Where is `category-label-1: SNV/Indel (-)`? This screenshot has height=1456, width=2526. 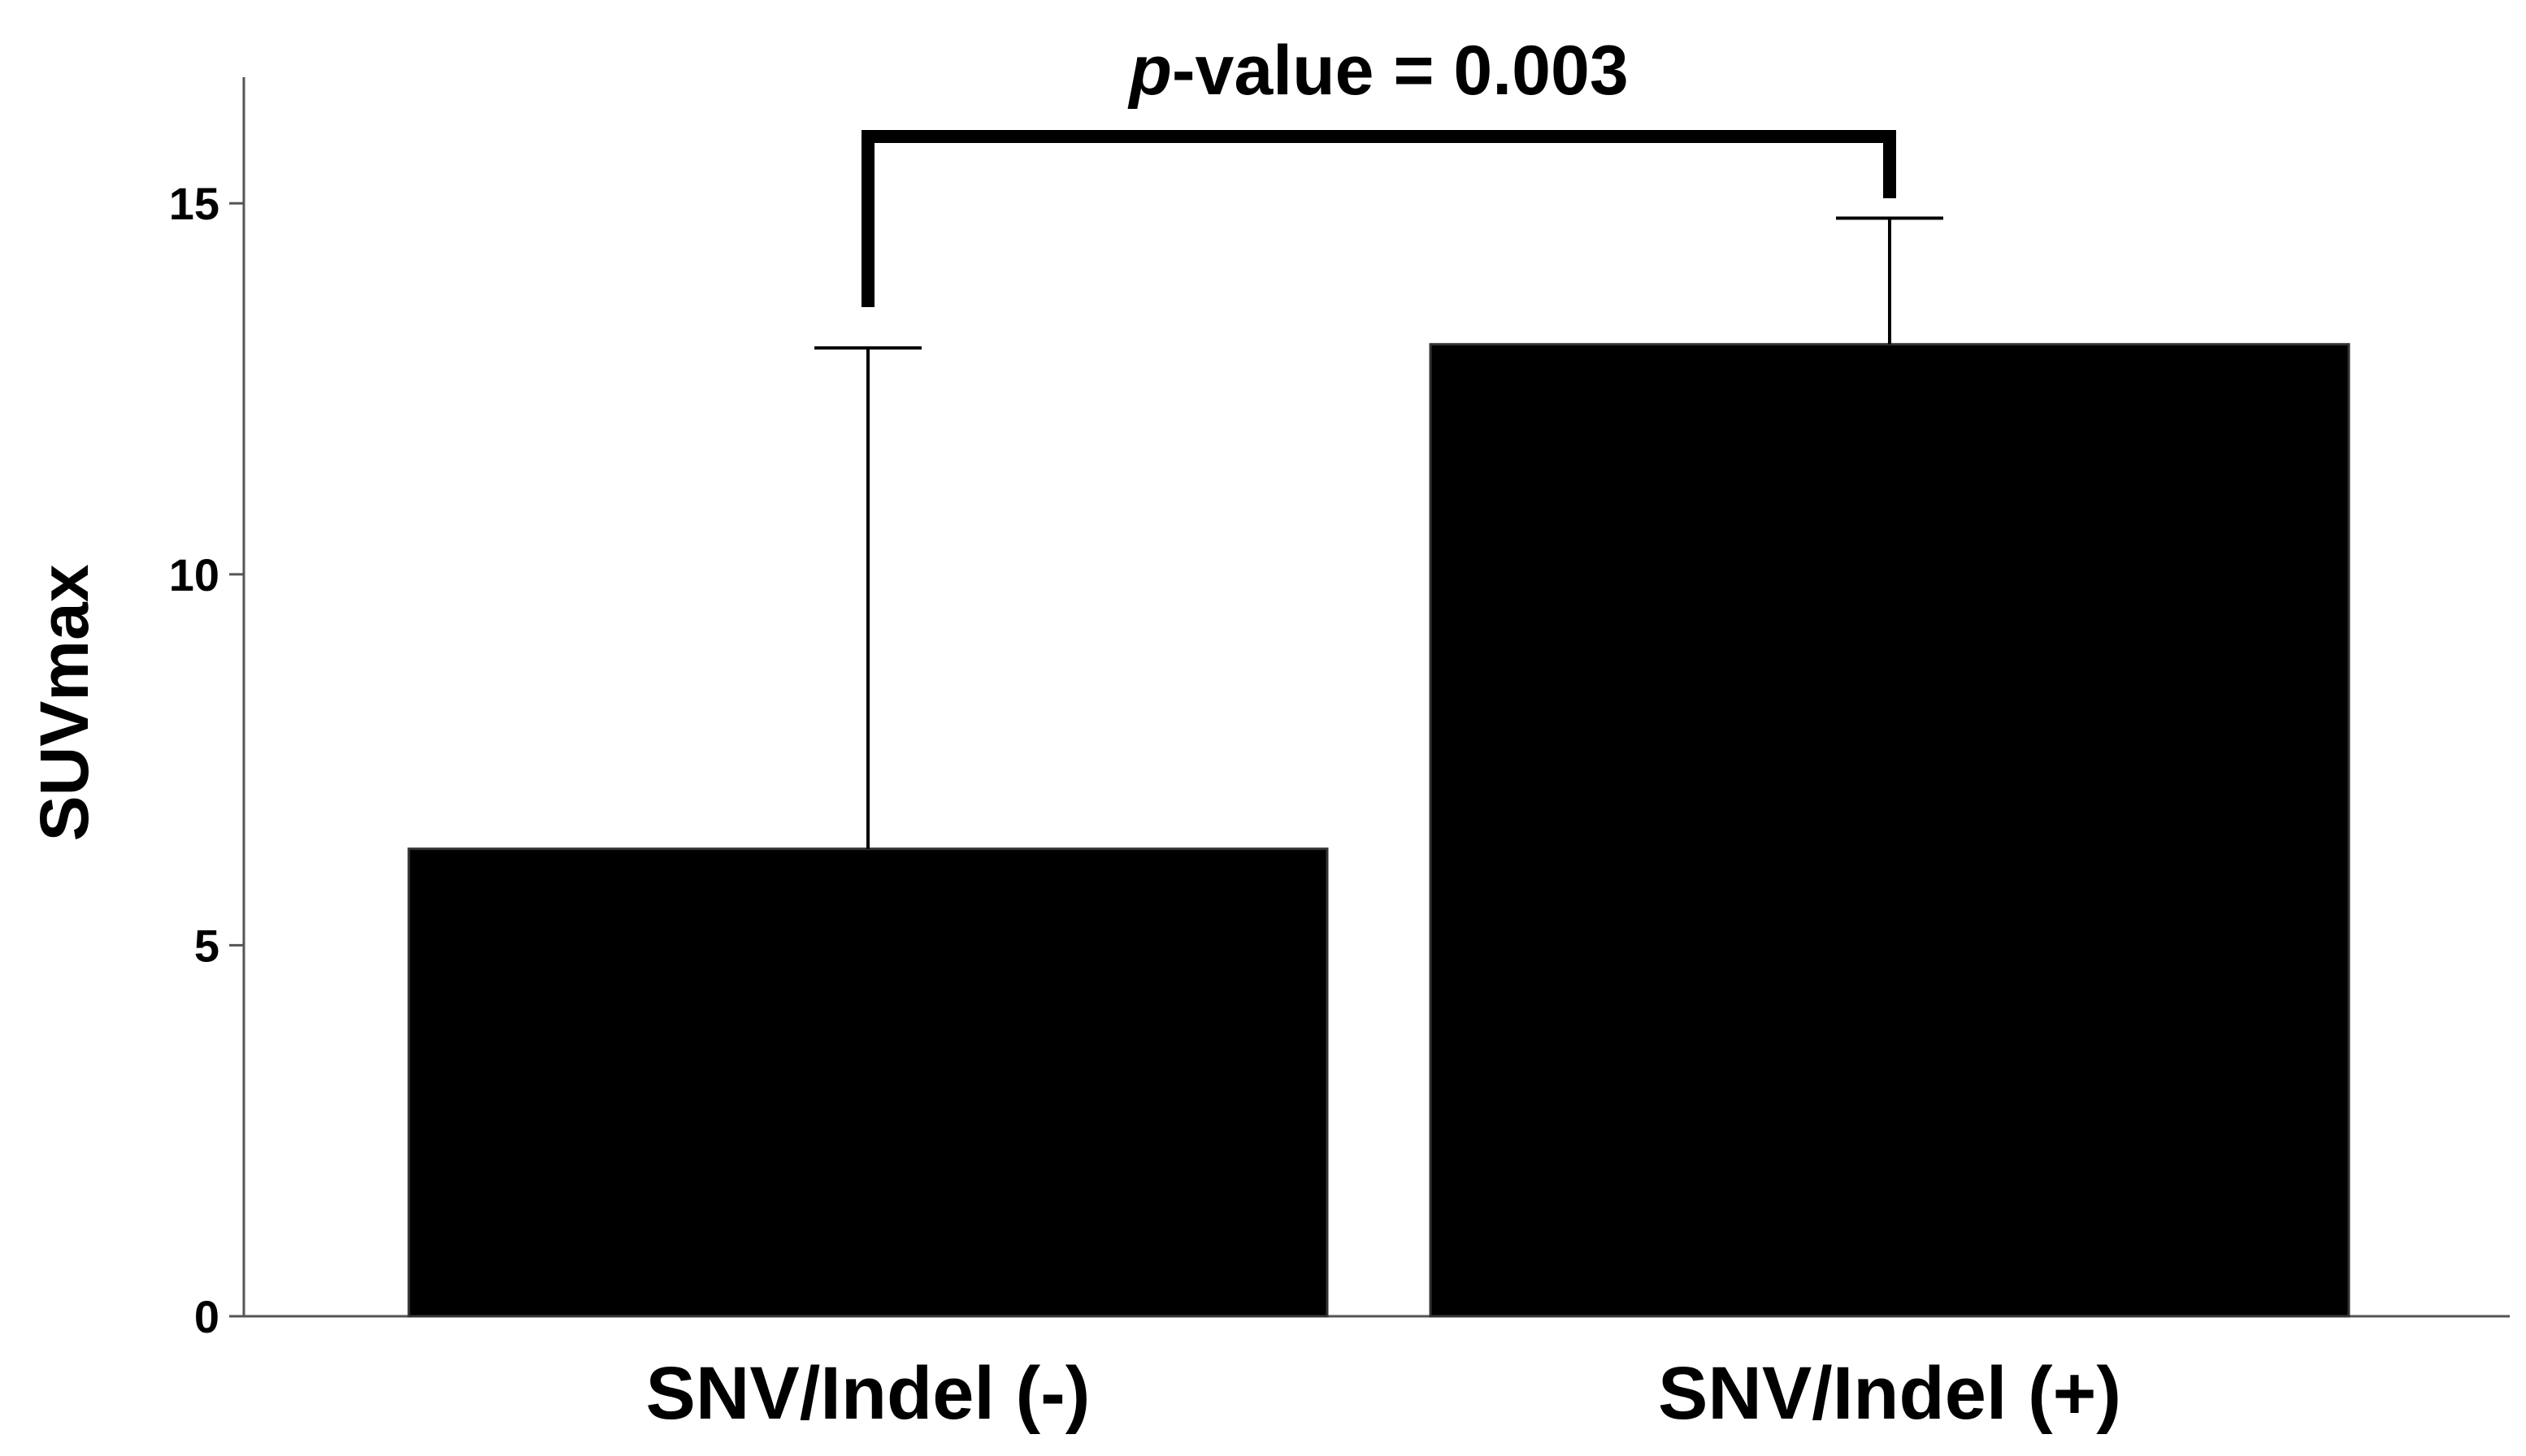 category-label-1: SNV/Indel (-) is located at coordinates (869, 1393).